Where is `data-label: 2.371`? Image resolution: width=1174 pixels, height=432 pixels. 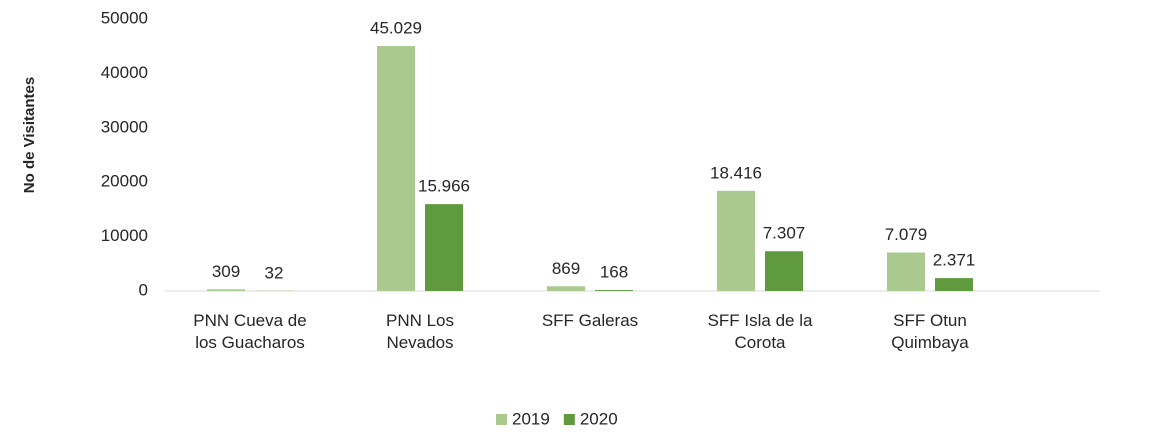 data-label: 2.371 is located at coordinates (954, 260).